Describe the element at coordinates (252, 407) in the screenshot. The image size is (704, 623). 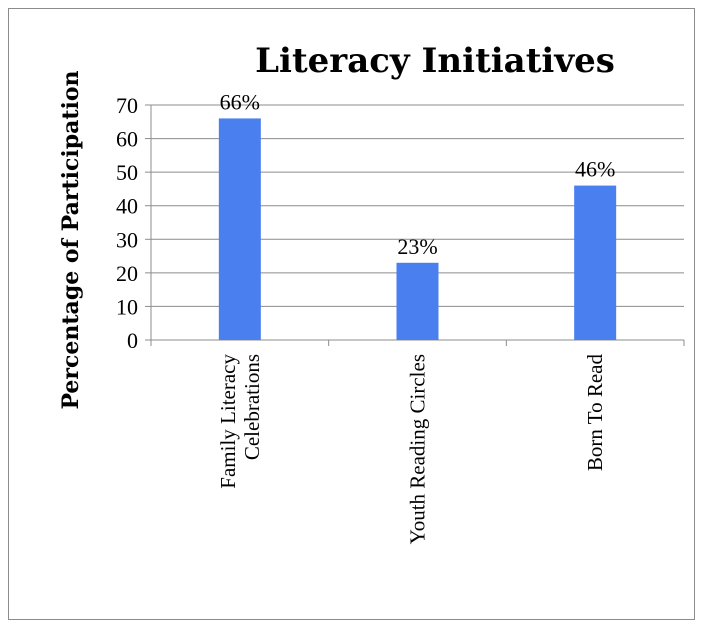
I see `category-label-line: Celebrations` at that location.